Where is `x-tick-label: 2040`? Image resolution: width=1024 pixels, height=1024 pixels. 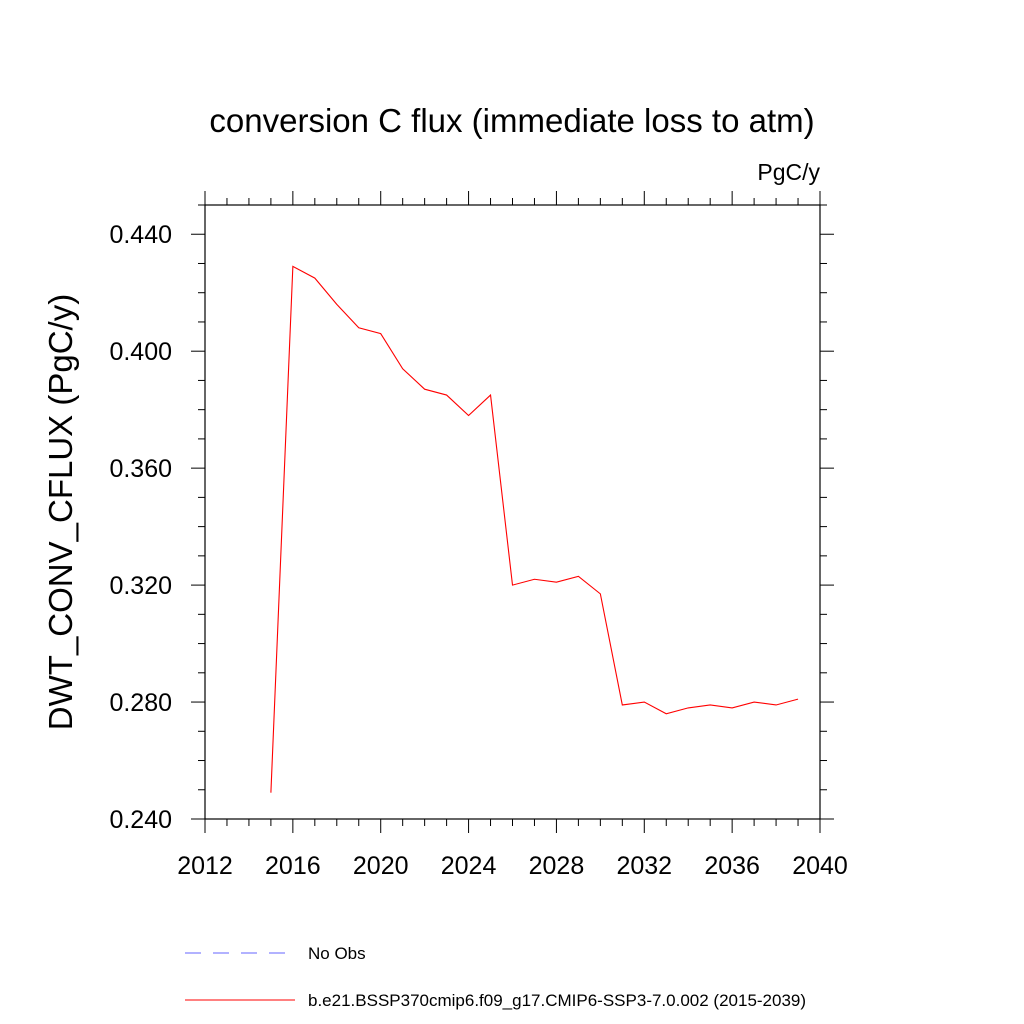
x-tick-label: 2040 is located at coordinates (820, 866).